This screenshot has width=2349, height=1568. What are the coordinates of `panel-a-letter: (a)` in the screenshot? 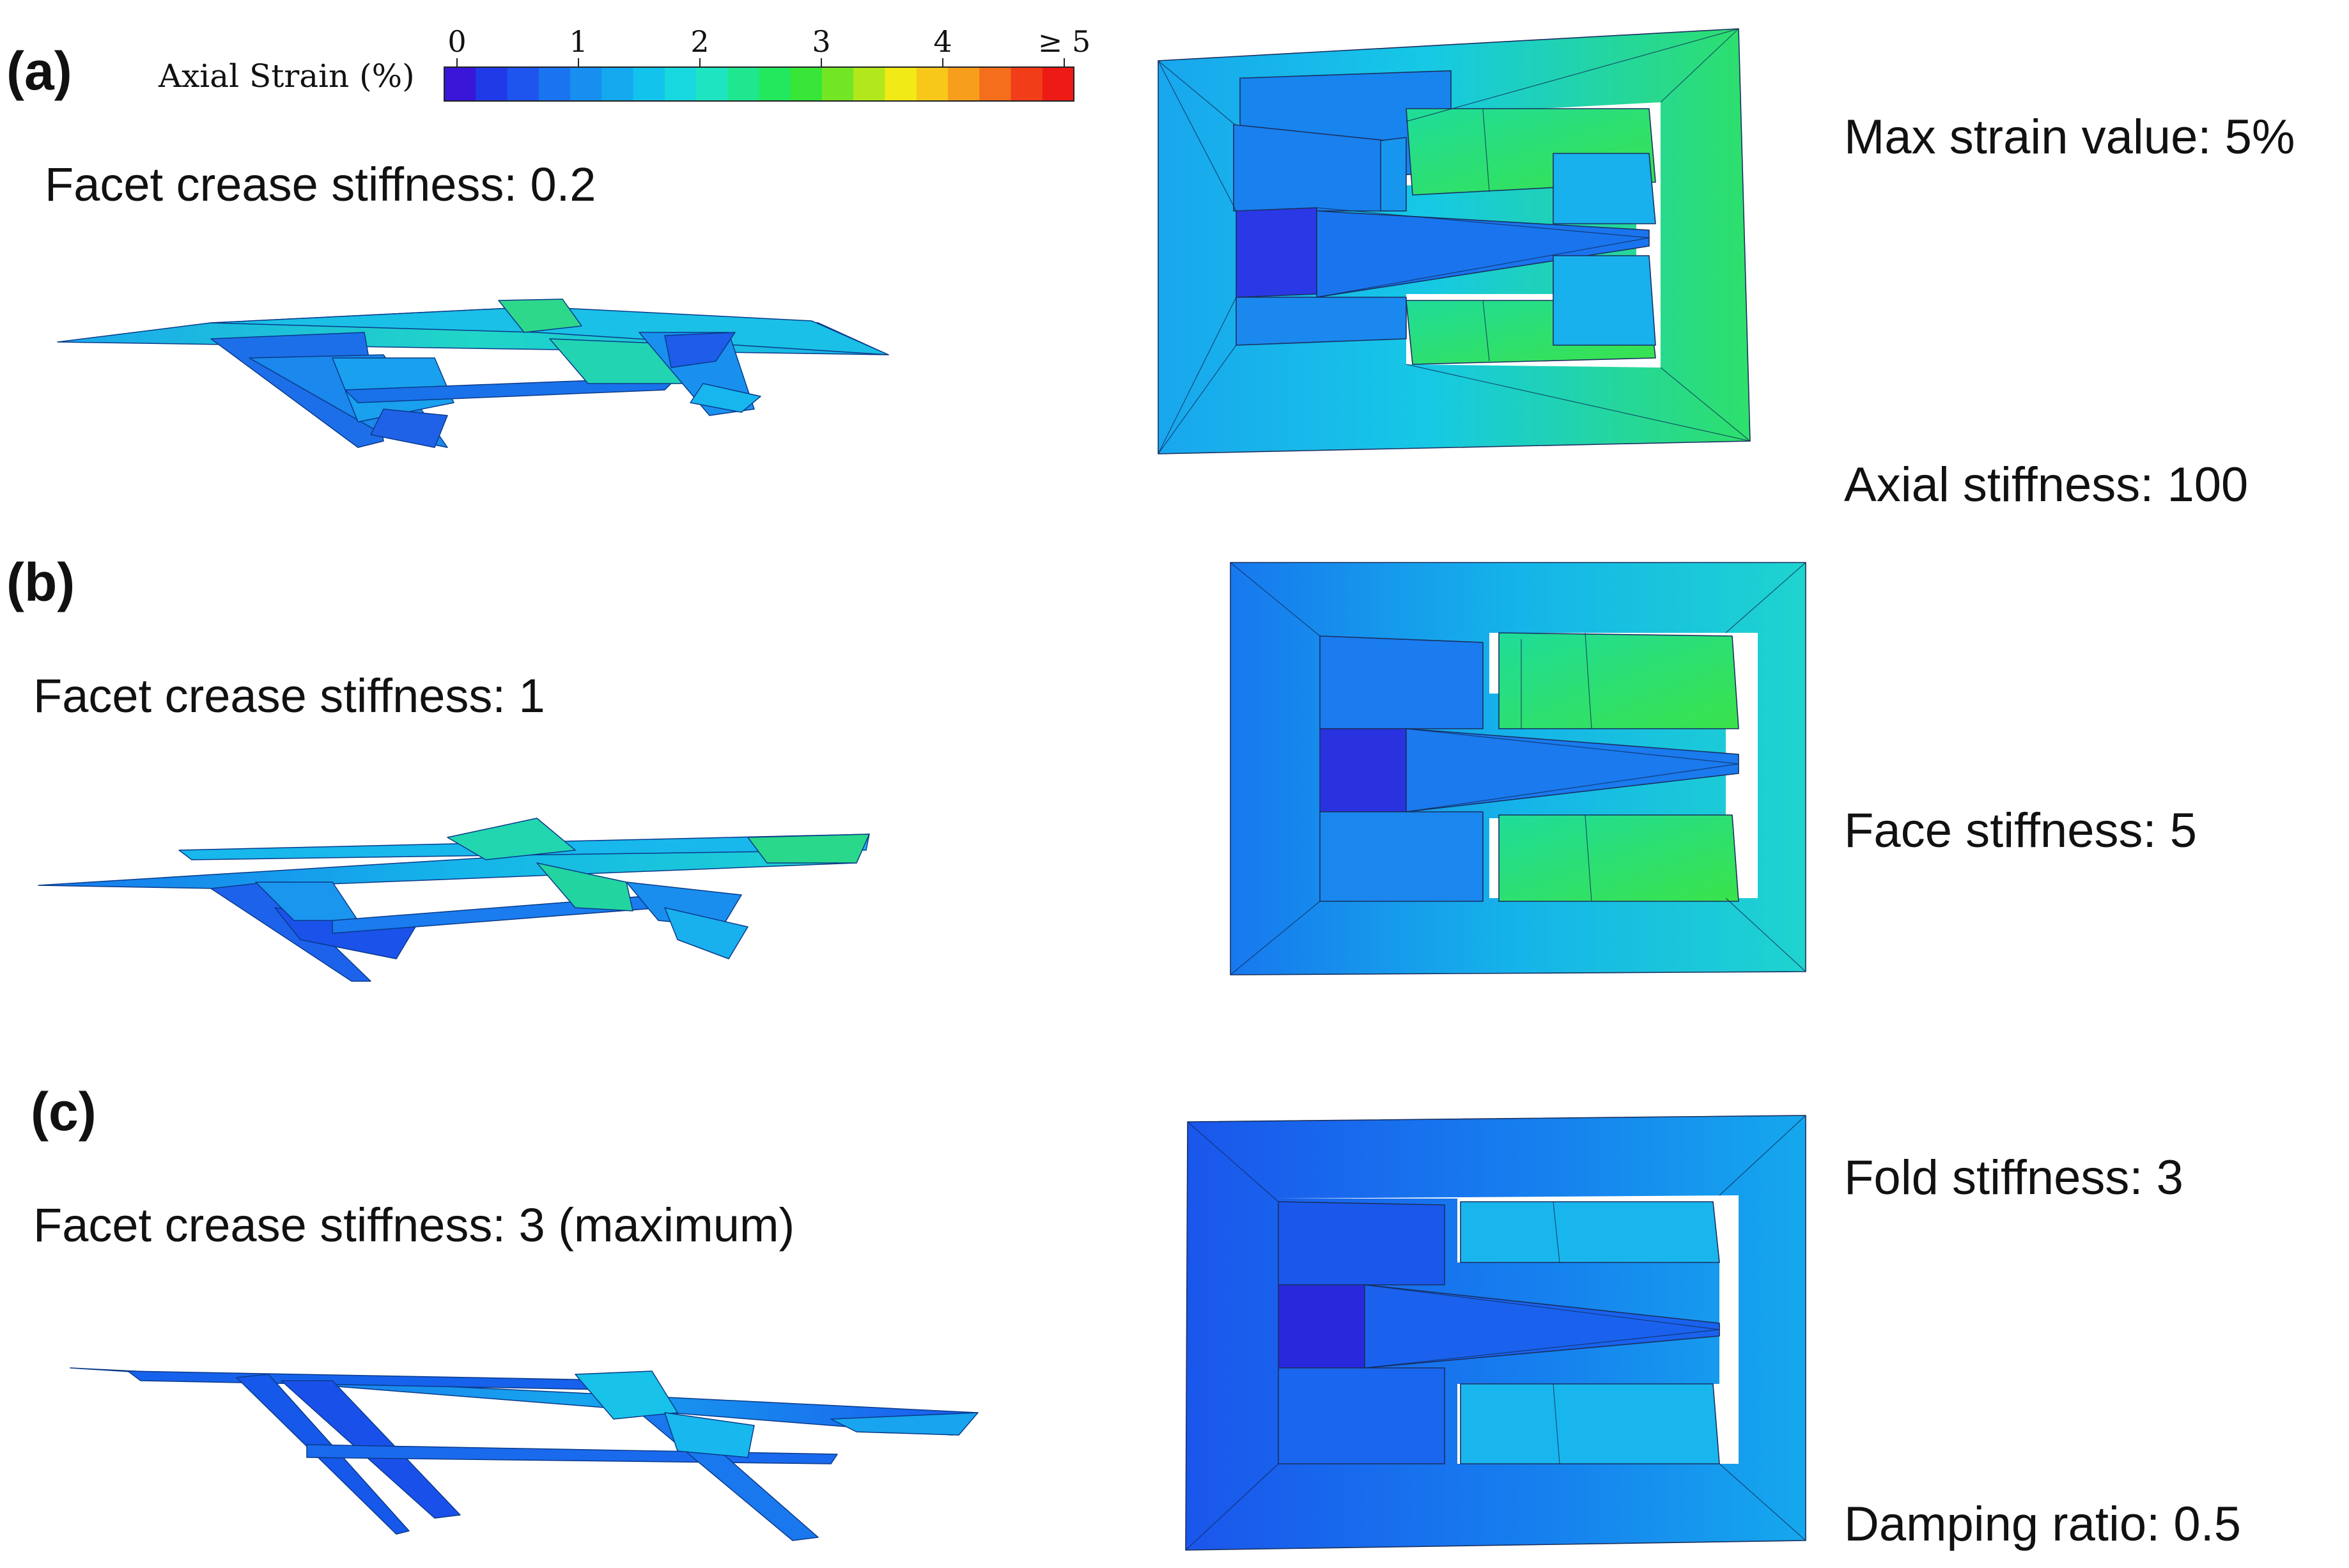 It's located at (39, 71).